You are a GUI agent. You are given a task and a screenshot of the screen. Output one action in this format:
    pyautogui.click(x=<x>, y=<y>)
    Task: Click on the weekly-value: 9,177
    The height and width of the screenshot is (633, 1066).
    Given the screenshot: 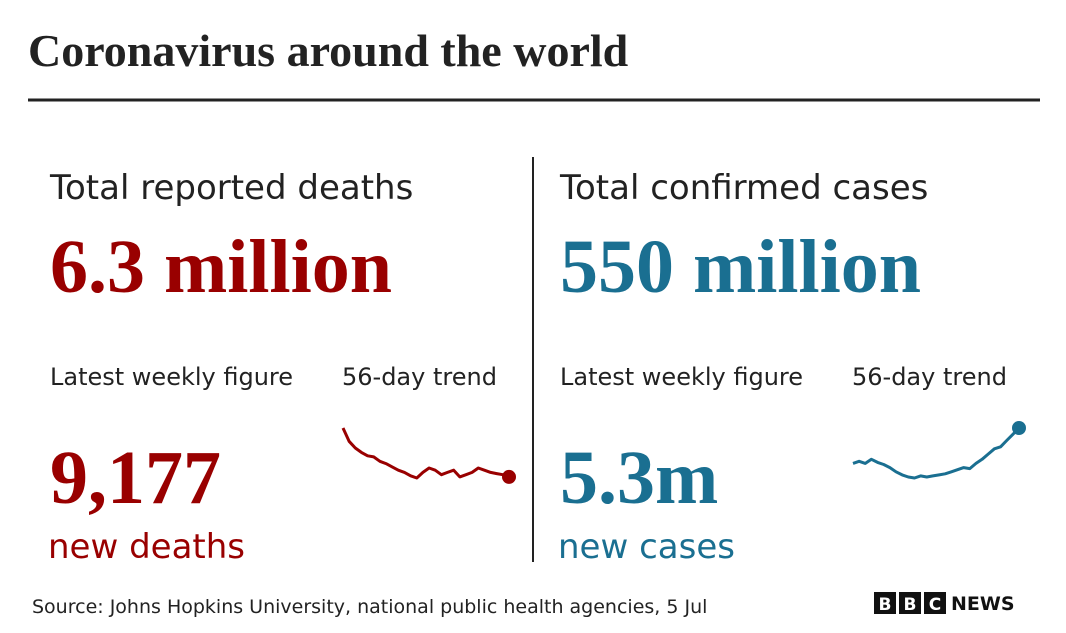 What is the action you would take?
    pyautogui.click(x=135, y=478)
    